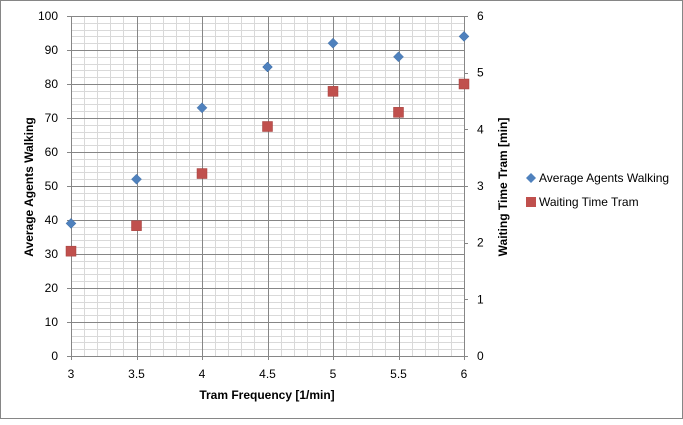 The image size is (683, 425). Describe the element at coordinates (474, 186) in the screenshot. I see `right-axis-ticks: 0 1 2 3 4 5 6` at that location.